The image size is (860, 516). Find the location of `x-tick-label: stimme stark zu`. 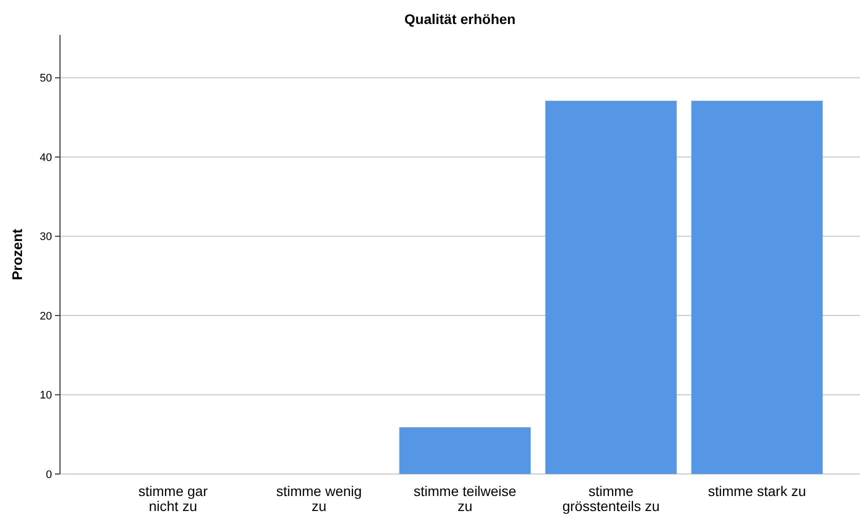

x-tick-label: stimme stark zu is located at coordinates (757, 491).